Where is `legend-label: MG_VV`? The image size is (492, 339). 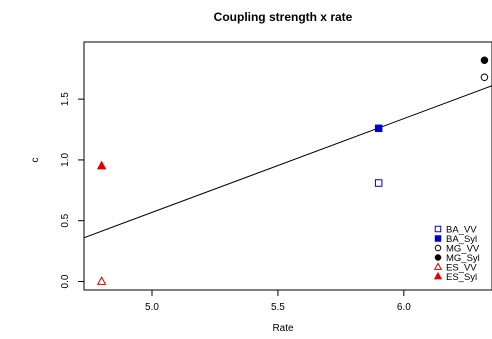
legend-label: MG_VV is located at coordinates (463, 249).